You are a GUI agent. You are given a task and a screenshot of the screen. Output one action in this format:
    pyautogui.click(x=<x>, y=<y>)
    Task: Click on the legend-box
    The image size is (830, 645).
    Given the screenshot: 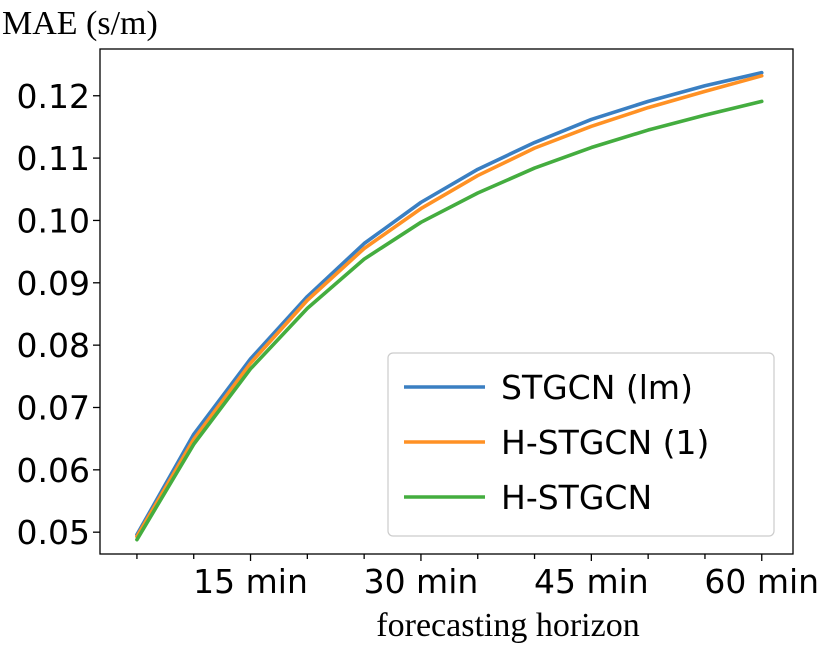 What is the action you would take?
    pyautogui.click(x=581, y=444)
    